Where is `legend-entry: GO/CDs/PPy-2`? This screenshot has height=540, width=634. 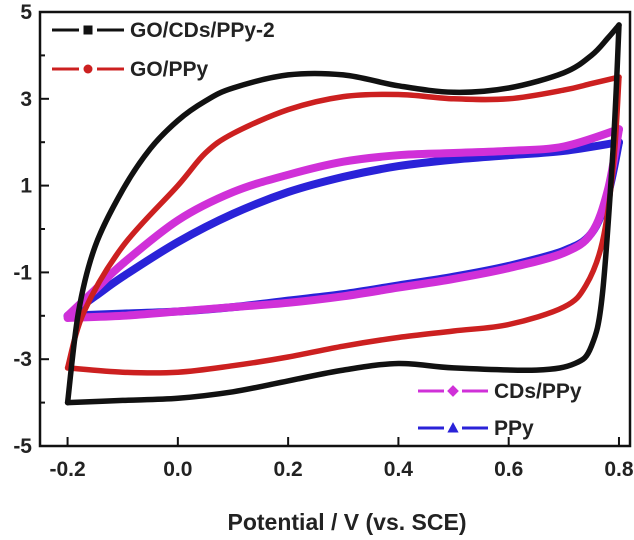
legend-entry: GO/CDs/PPy-2 is located at coordinates (163, 30).